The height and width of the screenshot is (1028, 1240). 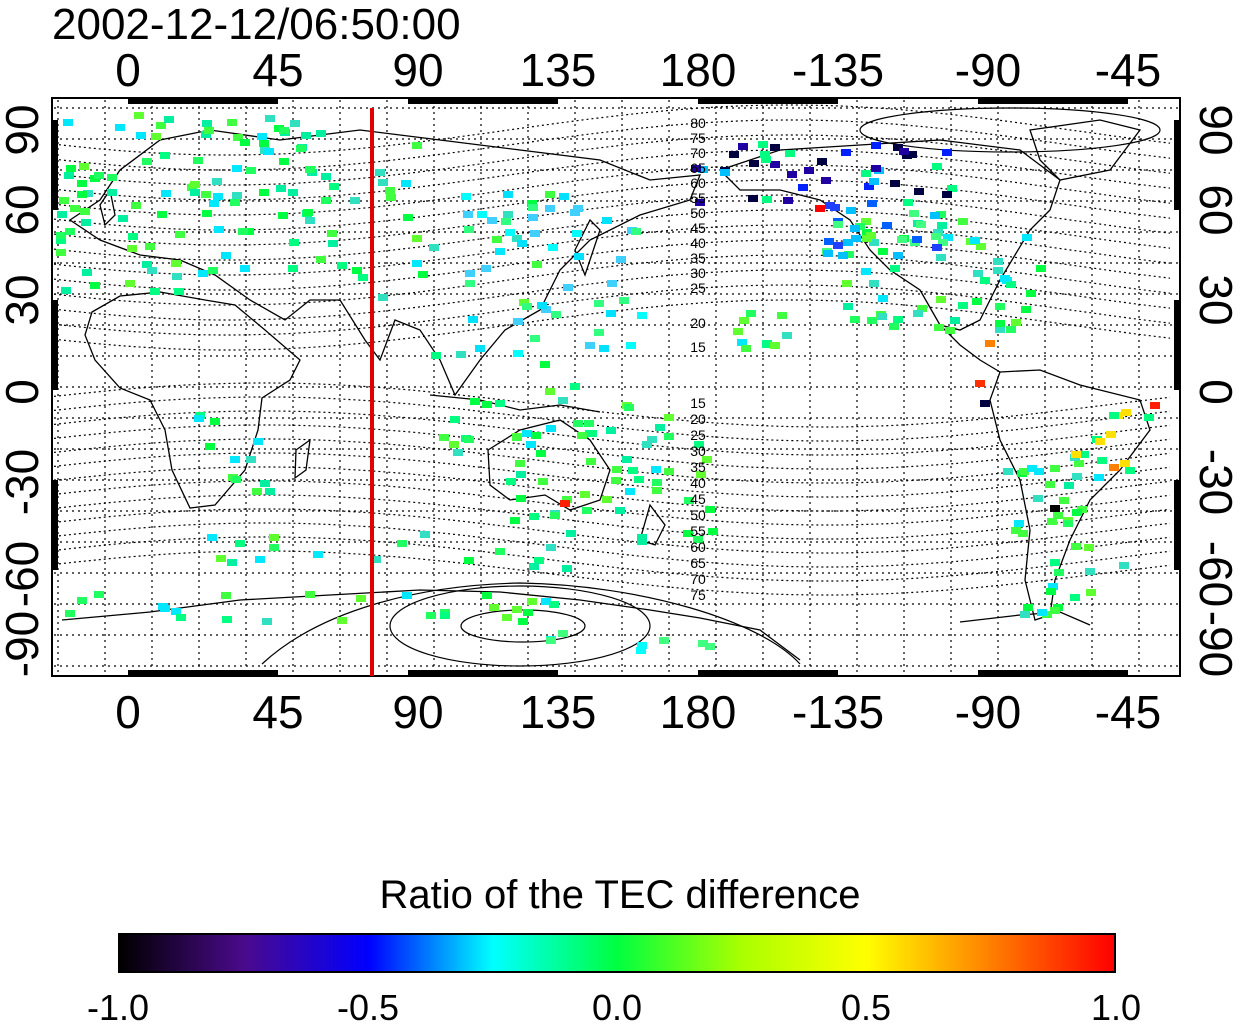 I want to click on bottom-lon-label-7: -45, so click(x=1128, y=712).